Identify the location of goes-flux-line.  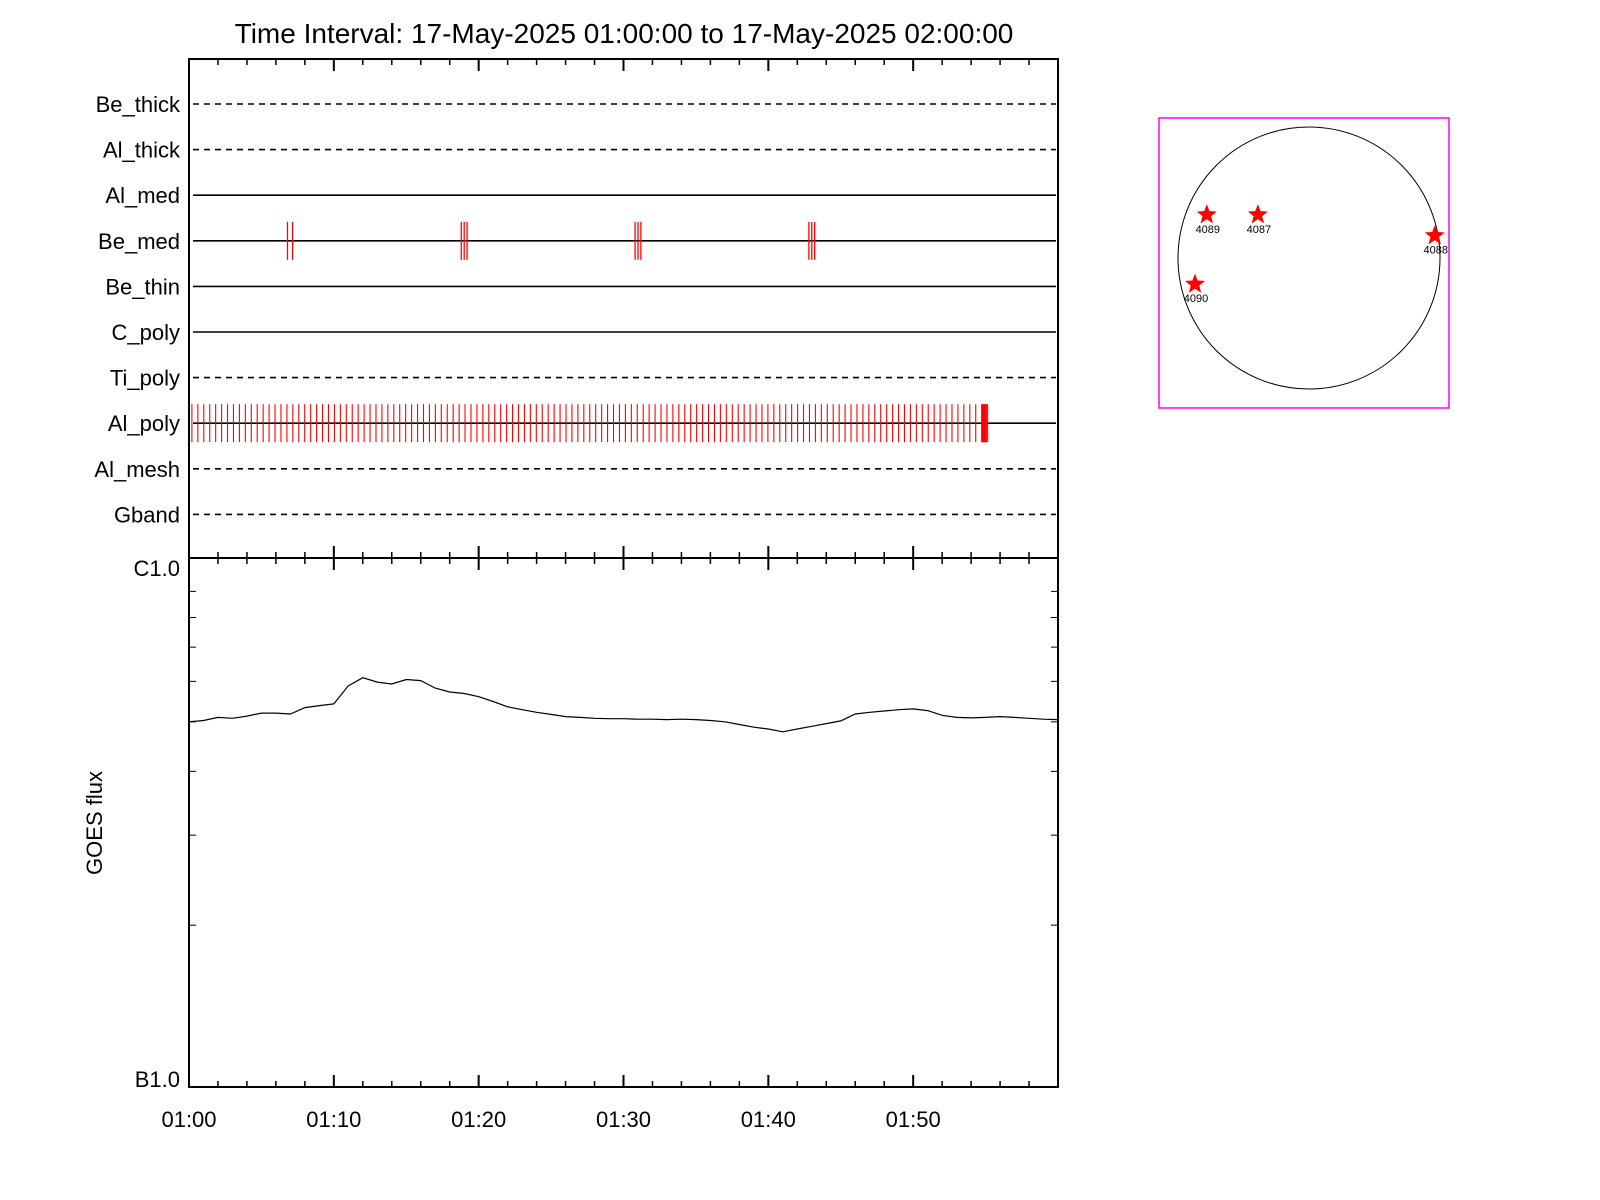
(623, 705).